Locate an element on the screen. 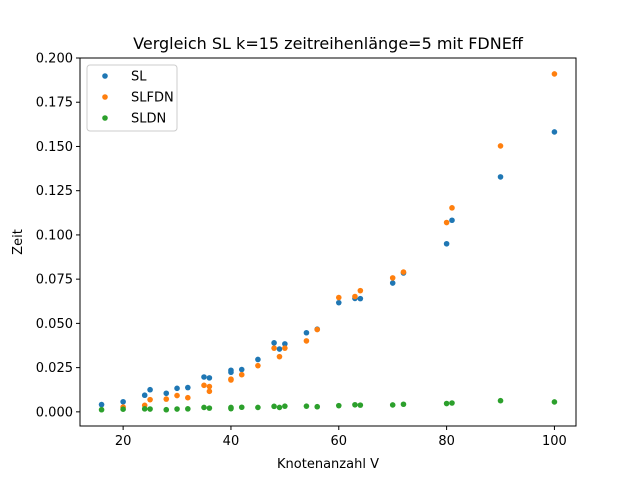  y-tick-label: 0.050 is located at coordinates (54, 324).